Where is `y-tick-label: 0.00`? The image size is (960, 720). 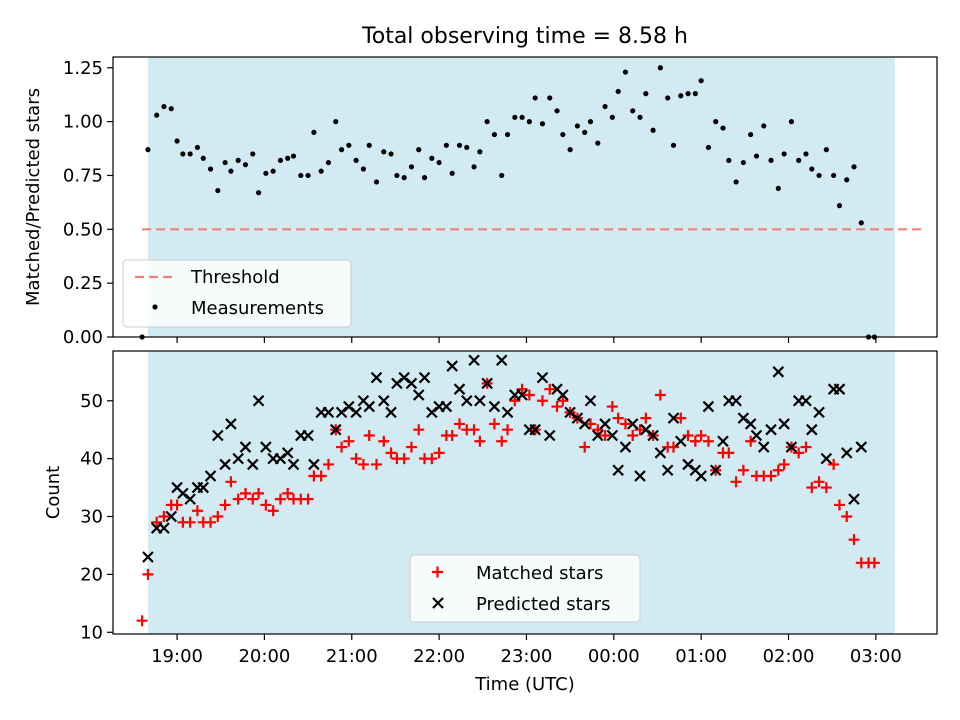
y-tick-label: 0.00 is located at coordinates (83, 337).